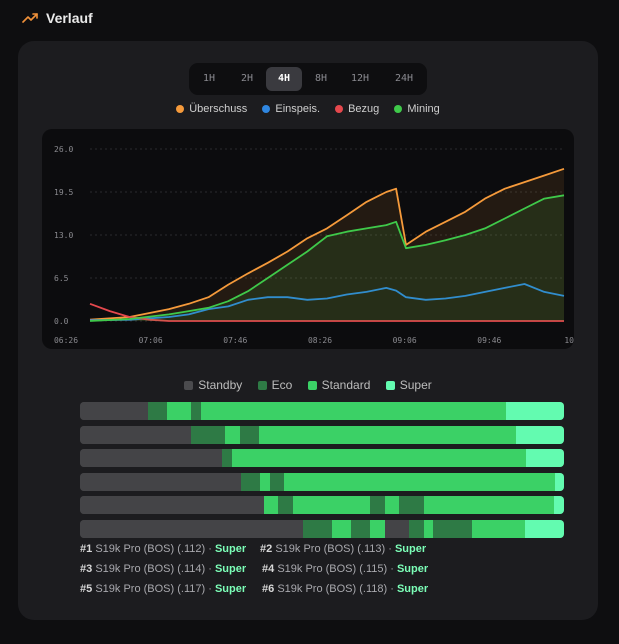  What do you see at coordinates (63, 149) in the screenshot?
I see `y-tick-label: 26.0` at bounding box center [63, 149].